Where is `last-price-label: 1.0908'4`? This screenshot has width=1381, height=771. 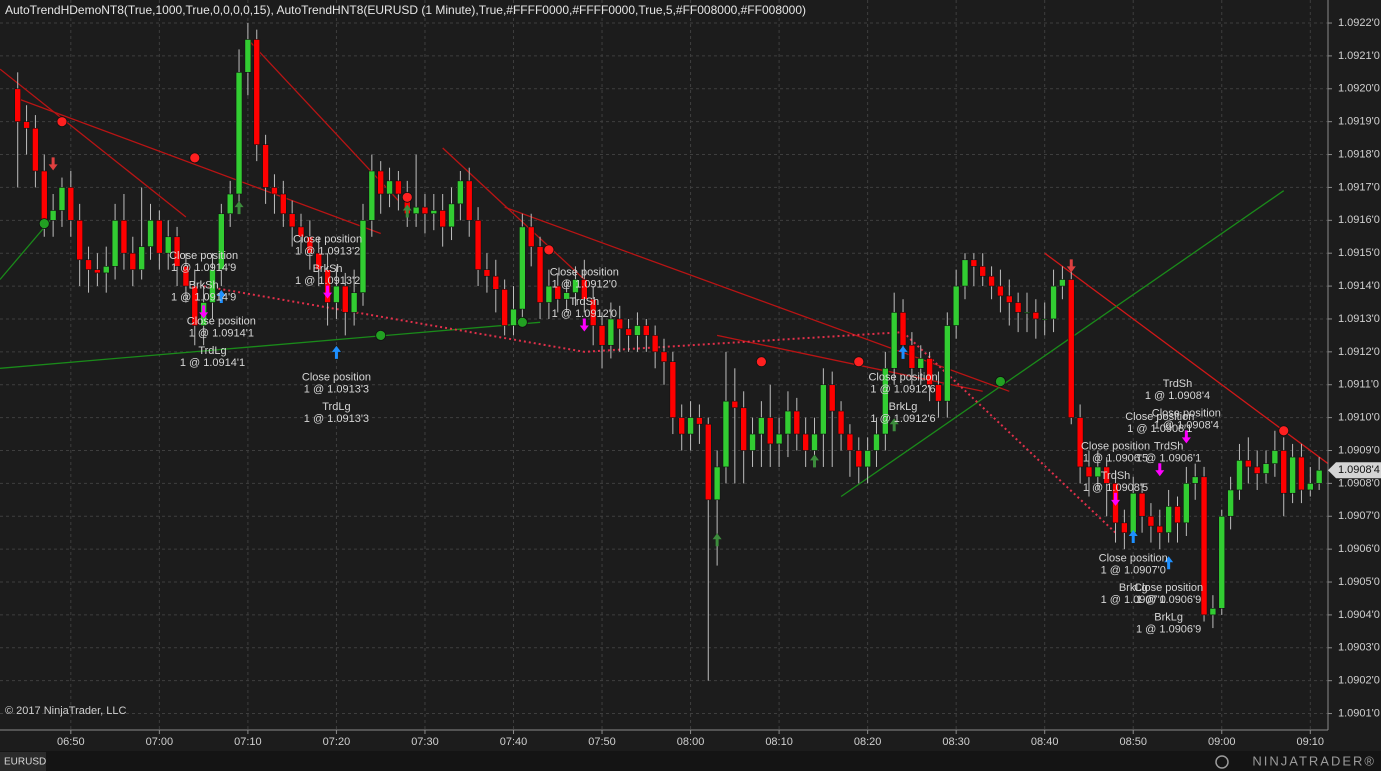
last-price-label: 1.0908'4 is located at coordinates (1359, 470).